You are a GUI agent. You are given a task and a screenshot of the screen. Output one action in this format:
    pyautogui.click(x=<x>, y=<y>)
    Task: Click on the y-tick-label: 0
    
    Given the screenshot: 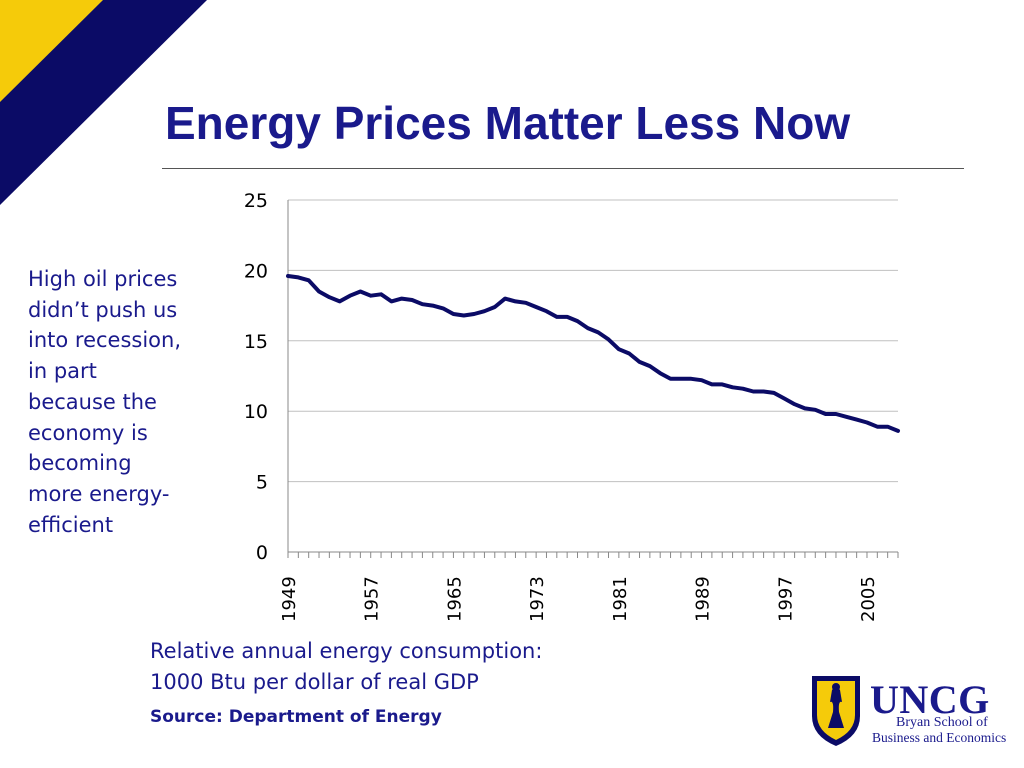 What is the action you would take?
    pyautogui.click(x=262, y=553)
    